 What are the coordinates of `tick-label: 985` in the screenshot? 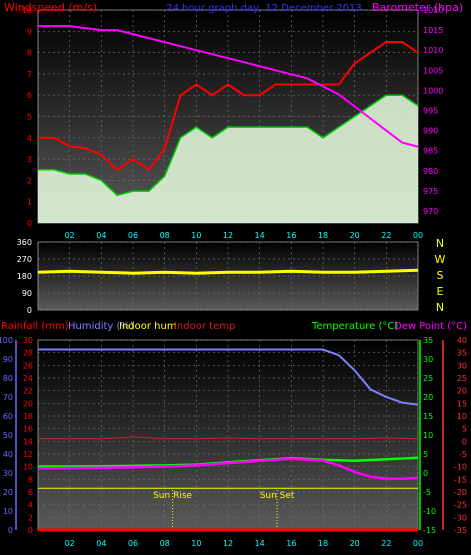 It's located at (430, 151).